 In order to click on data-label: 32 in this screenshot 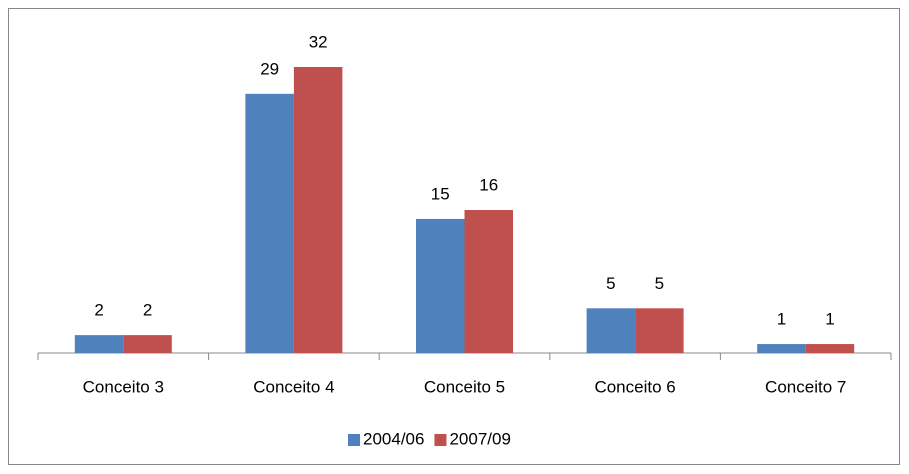, I will do `click(318, 41)`.